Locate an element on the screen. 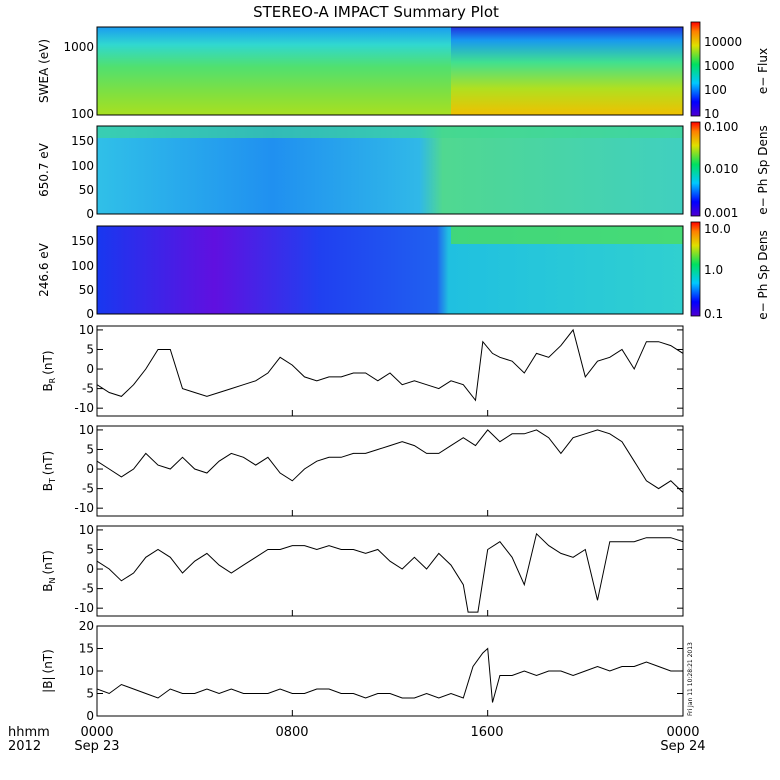 This screenshot has width=780, height=780. br-ylabel-sub: R is located at coordinates (52, 380).